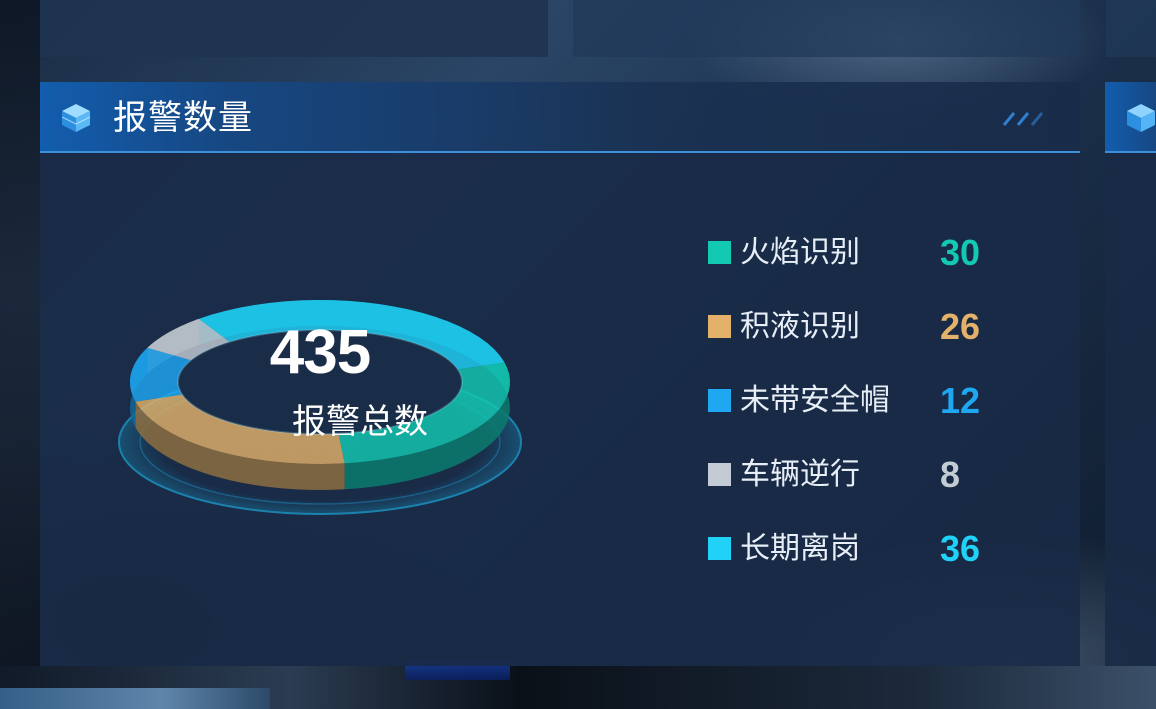 Image resolution: width=1156 pixels, height=709 pixels. What do you see at coordinates (815, 400) in the screenshot?
I see `legend-label: 未带安全帽` at bounding box center [815, 400].